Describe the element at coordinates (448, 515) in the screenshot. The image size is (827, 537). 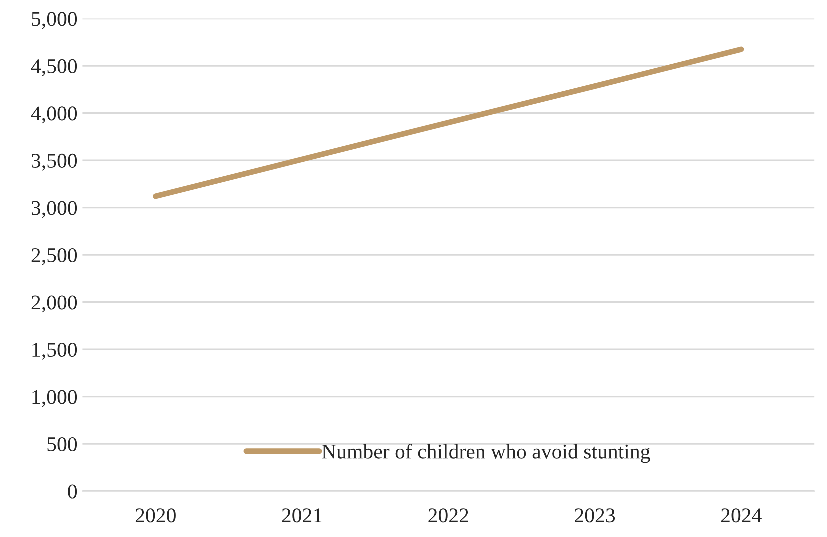
I see `x-tick-label: 2022` at that location.